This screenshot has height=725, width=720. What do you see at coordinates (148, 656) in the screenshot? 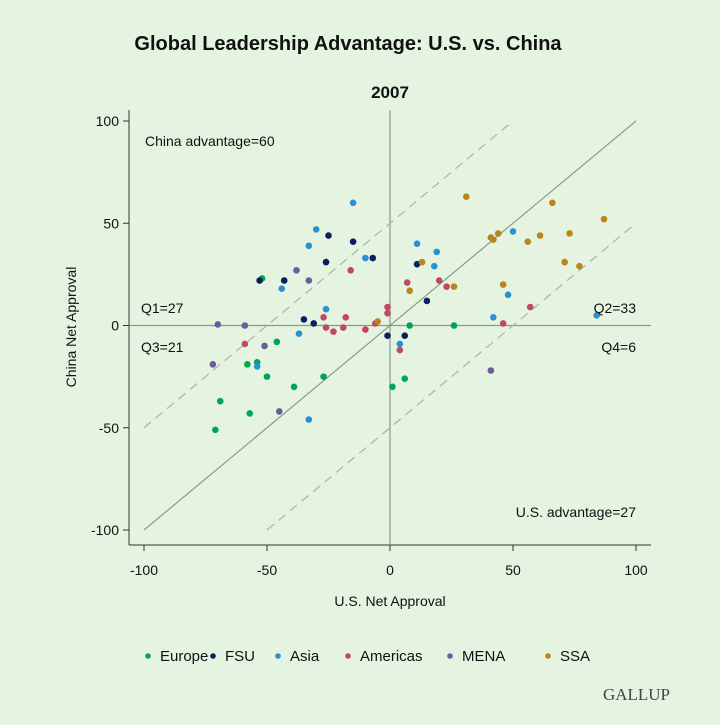
I see `legend-marker-europe` at bounding box center [148, 656].